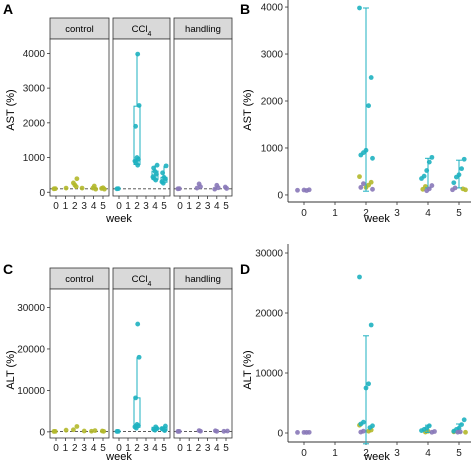 The width and height of the screenshot is (474, 471). Describe the element at coordinates (280, 434) in the screenshot. I see `y-tick-label: 0` at that location.